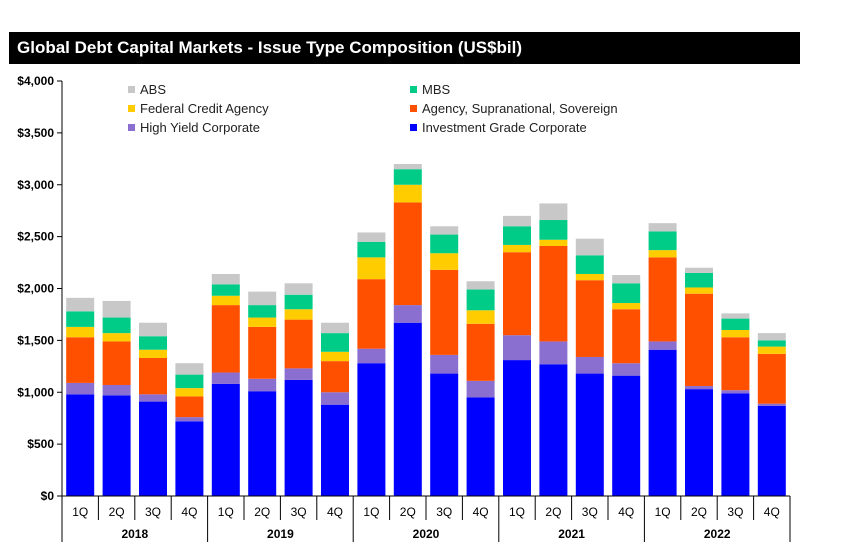 This screenshot has width=845, height=557. What do you see at coordinates (204, 108) in the screenshot?
I see `legend-label: Federal Credit Agency` at bounding box center [204, 108].